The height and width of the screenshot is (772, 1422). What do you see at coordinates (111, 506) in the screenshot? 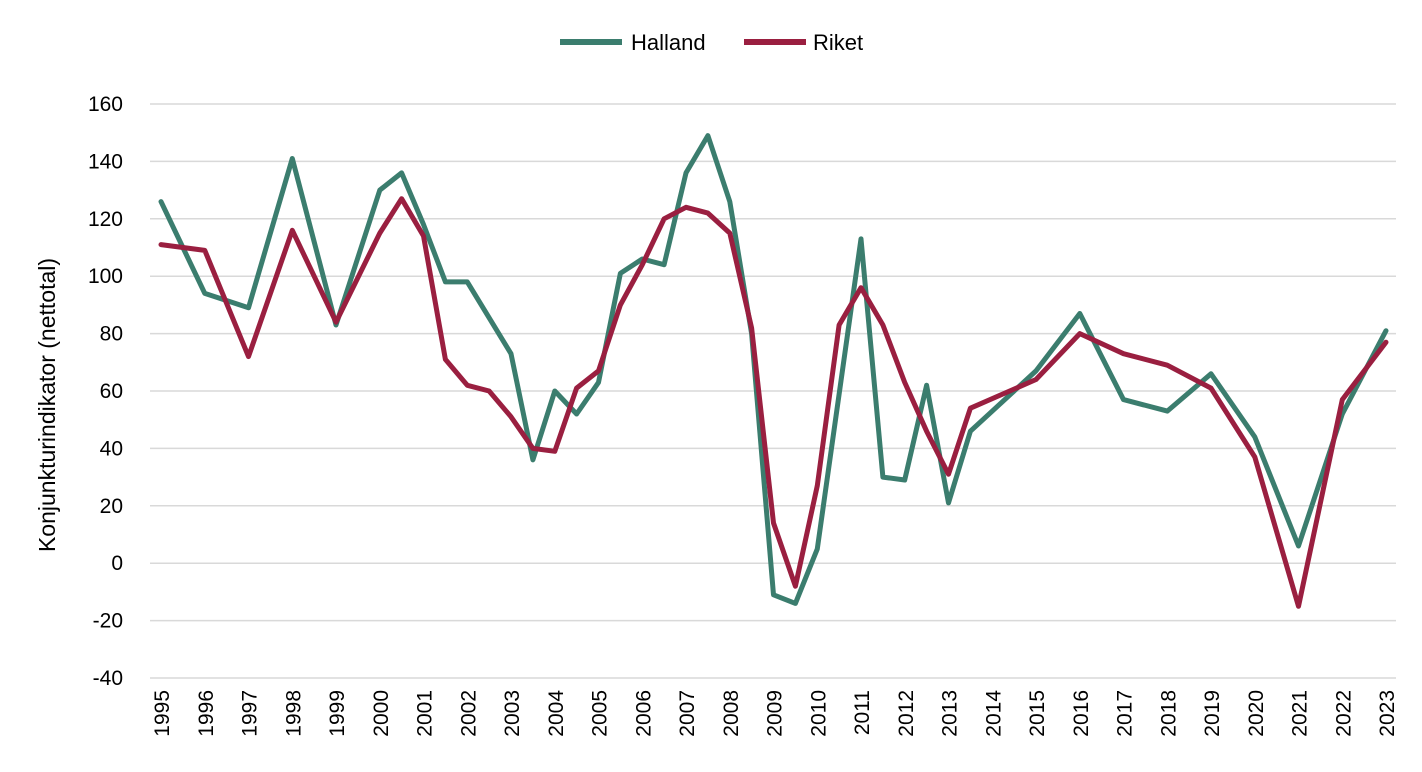
I see `y-tick-label: 20` at bounding box center [111, 506].